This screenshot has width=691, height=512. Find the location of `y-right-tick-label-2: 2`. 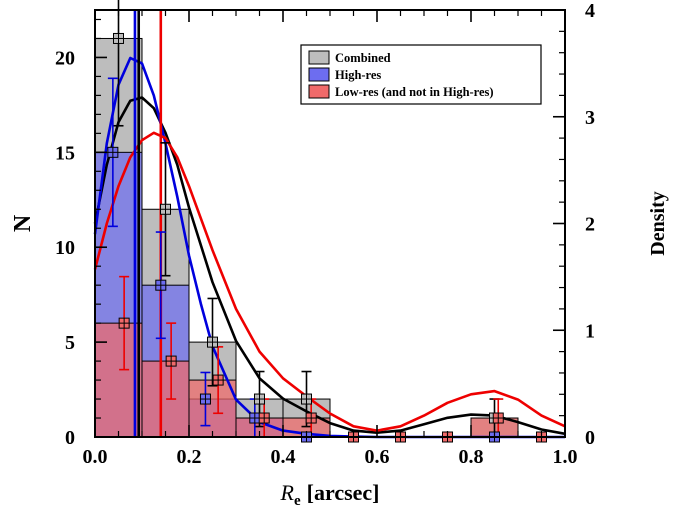

y-right-tick-label-2: 2 is located at coordinates (590, 225).